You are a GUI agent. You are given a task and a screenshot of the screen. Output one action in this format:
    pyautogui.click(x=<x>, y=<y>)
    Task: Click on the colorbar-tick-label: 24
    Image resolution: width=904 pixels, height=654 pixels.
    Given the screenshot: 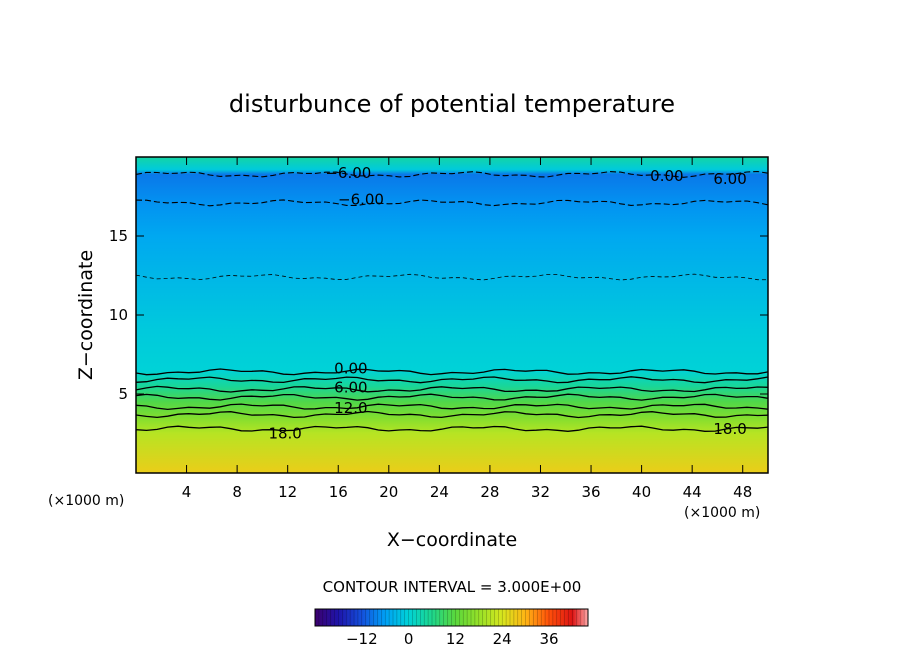 What is the action you would take?
    pyautogui.click(x=502, y=639)
    